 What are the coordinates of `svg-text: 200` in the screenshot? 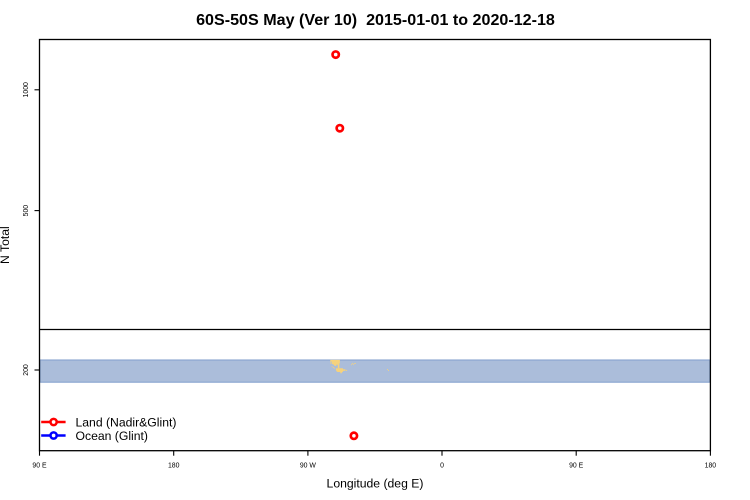 It's located at (26, 370).